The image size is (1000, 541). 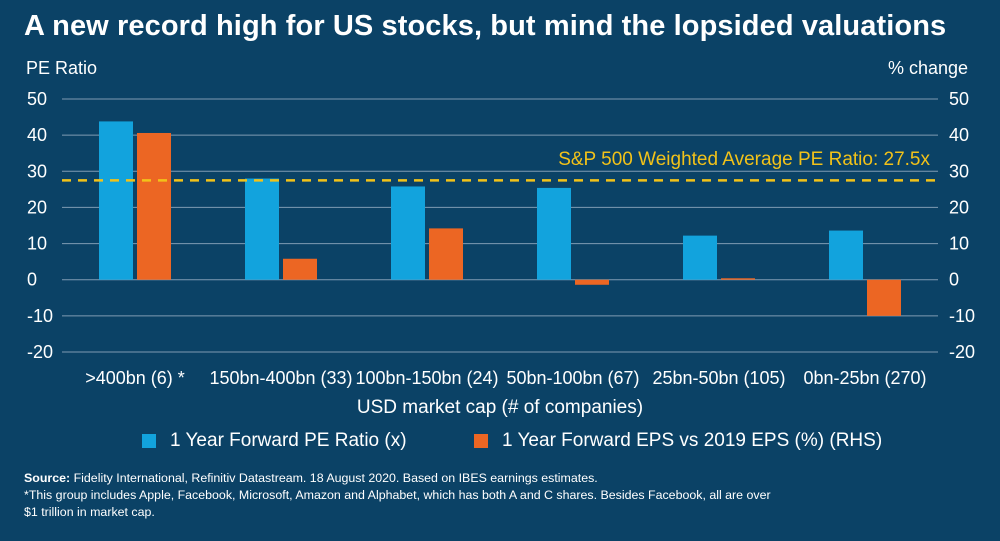 I want to click on left-tick-label: 40, so click(x=37, y=135).